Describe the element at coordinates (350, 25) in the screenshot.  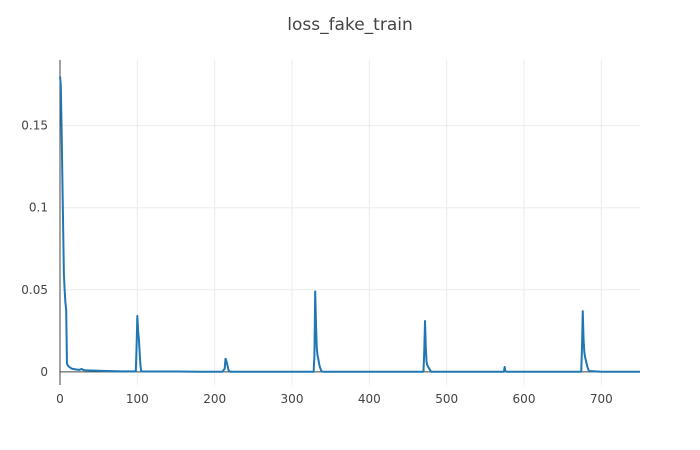
I see `chart-title: loss_fake_train` at that location.